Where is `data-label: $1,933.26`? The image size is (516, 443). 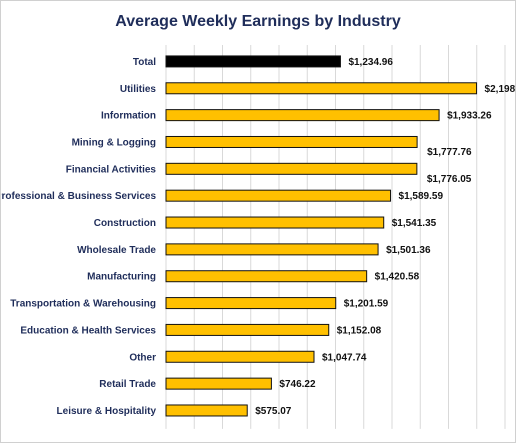 data-label: $1,933.26 is located at coordinates (469, 116).